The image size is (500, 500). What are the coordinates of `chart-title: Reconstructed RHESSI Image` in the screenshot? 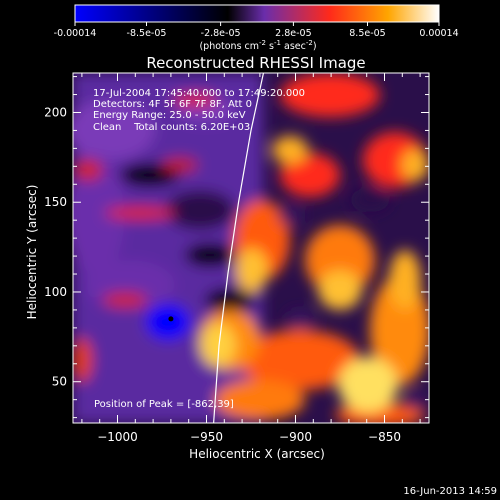 It's located at (255, 63).